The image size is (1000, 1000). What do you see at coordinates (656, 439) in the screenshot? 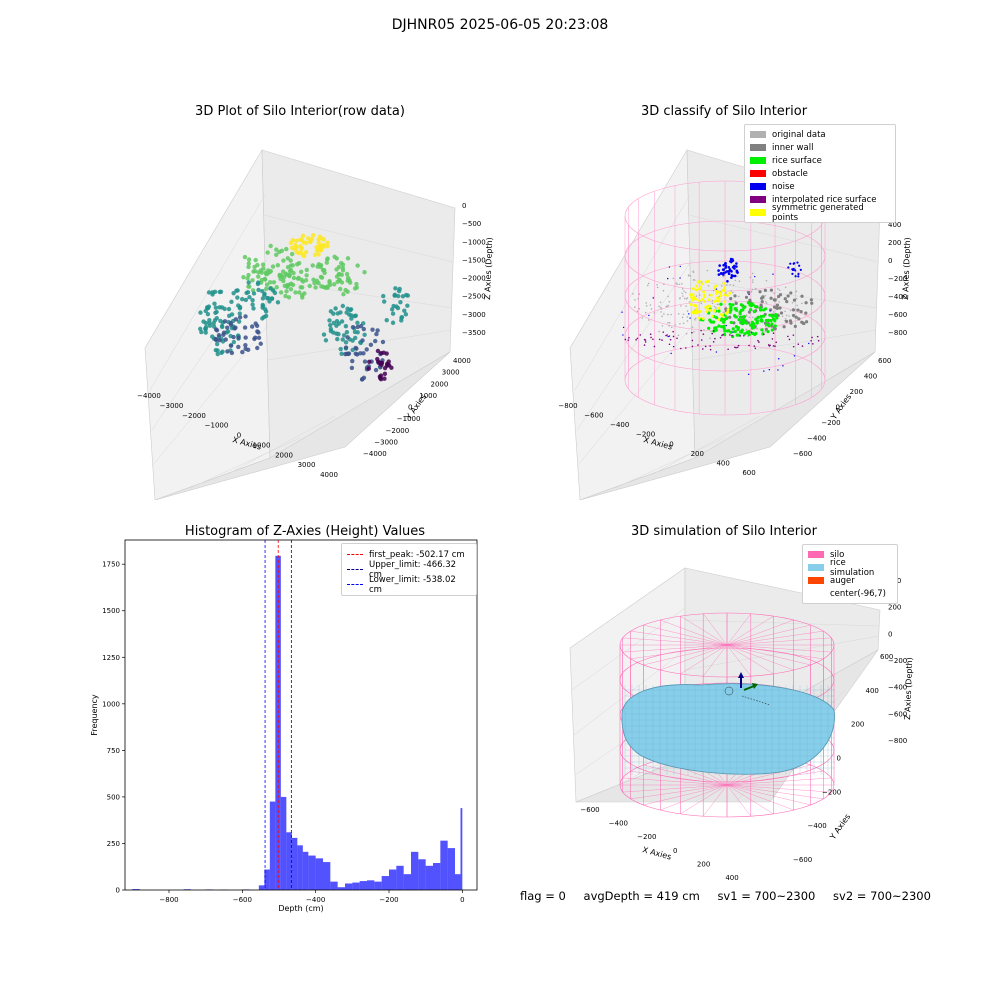
I see `p2-x-ticks: −800 −600 −400 −200 0 200 400 600` at bounding box center [656, 439].